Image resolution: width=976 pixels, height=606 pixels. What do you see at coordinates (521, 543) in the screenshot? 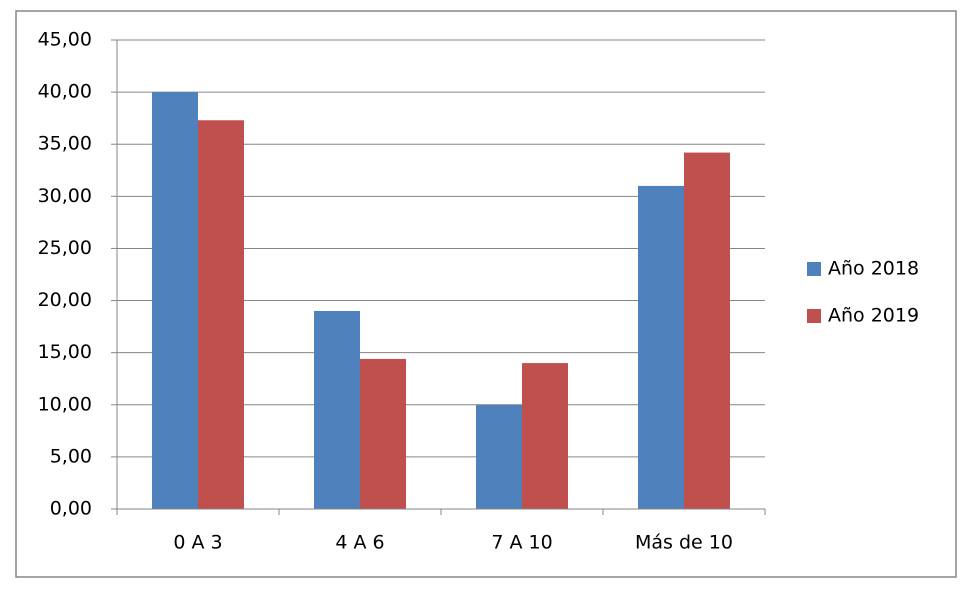
I see `x-tick-label: 7 A 10` at bounding box center [521, 543].